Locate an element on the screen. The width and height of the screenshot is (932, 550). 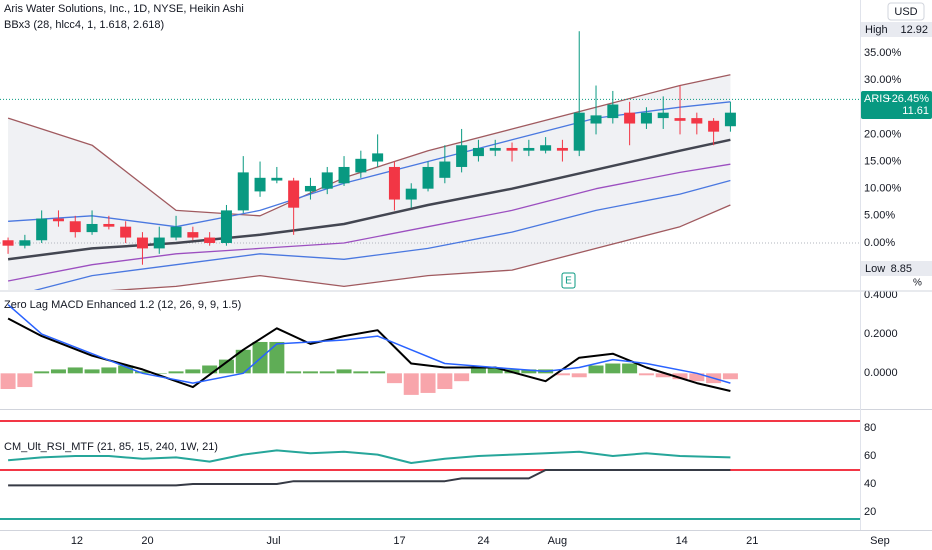
y-tick-label: 35.00% is located at coordinates (883, 53).